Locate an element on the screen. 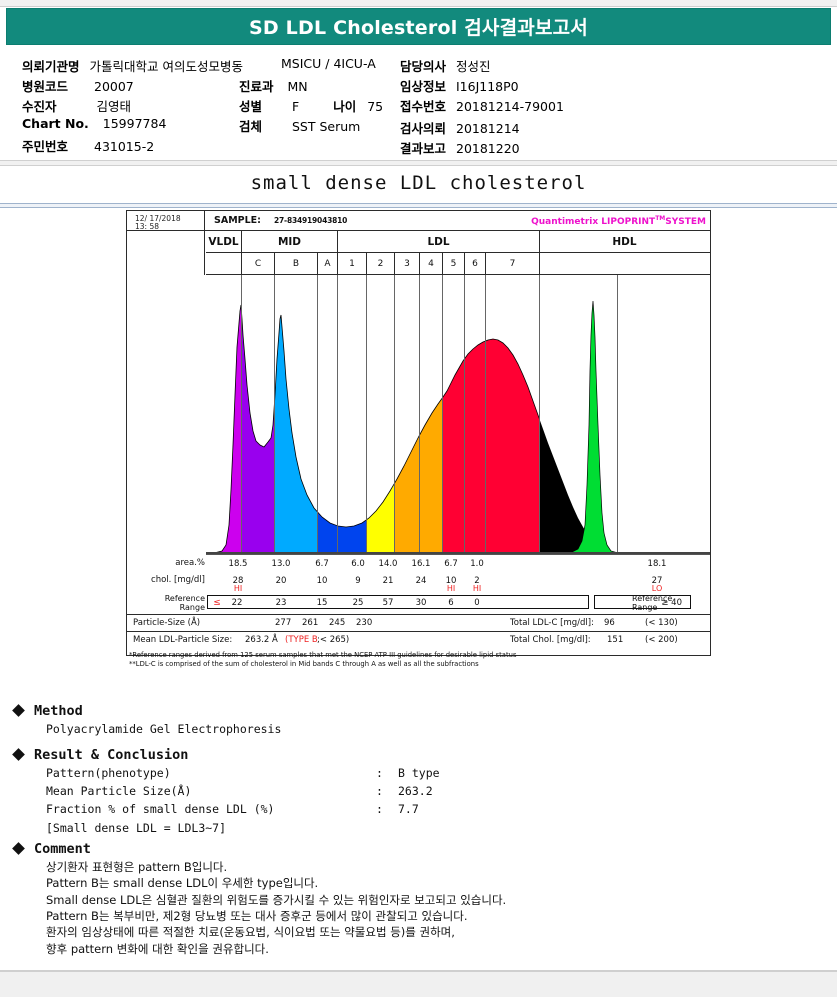 This screenshot has width=837, height=997. chol-value-ldl3: 10 is located at coordinates (451, 581).